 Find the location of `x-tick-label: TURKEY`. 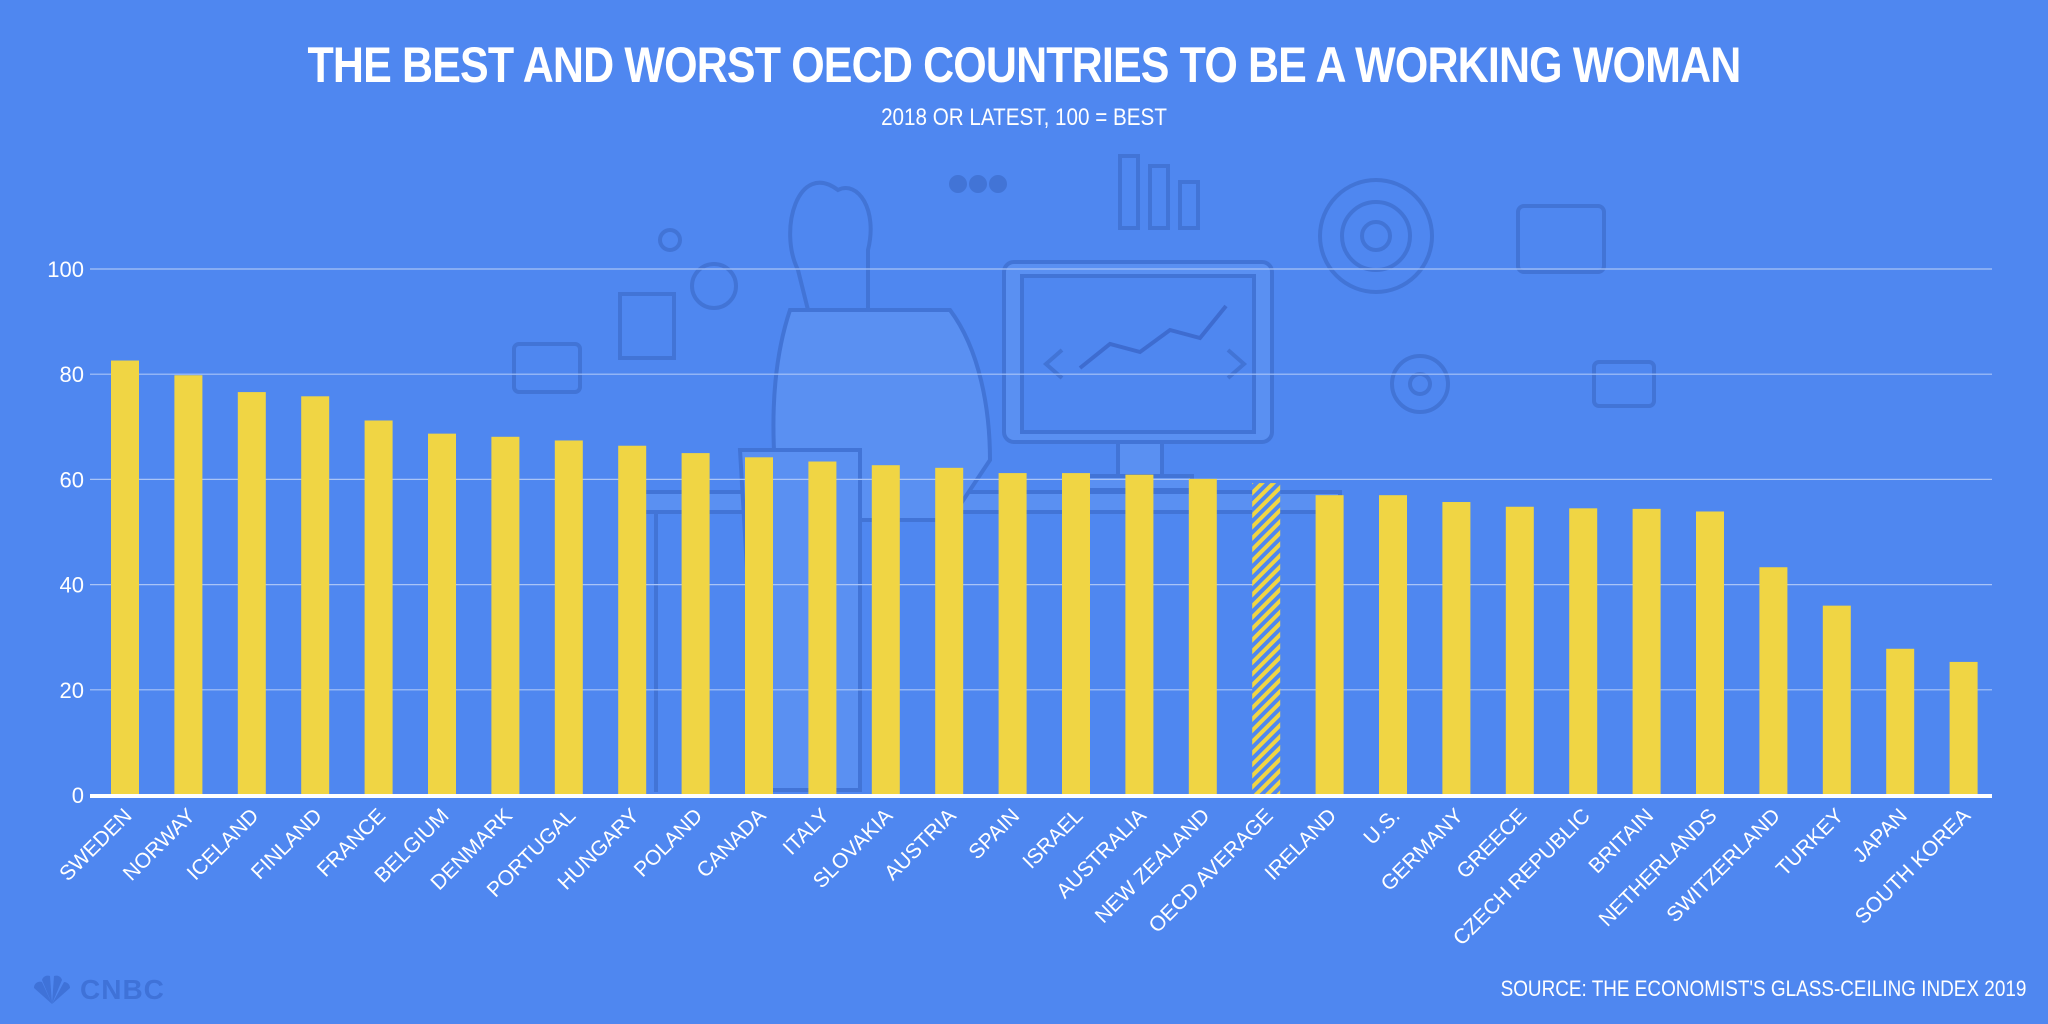

x-tick-label: TURKEY is located at coordinates (1810, 842).